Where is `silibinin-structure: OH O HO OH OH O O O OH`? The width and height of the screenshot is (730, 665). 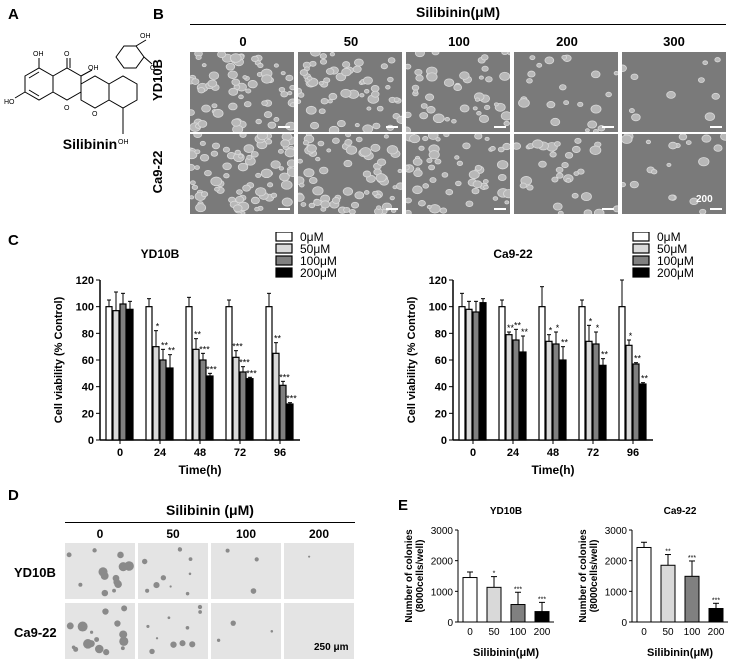
silibinin-structure: OH O HO OH OH O O O OH is located at coordinates (80, 89).